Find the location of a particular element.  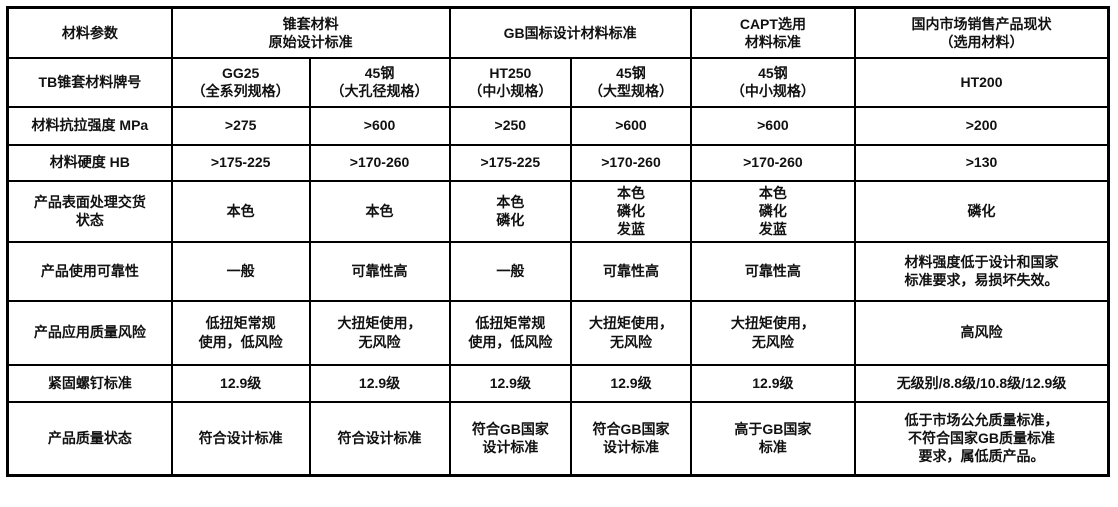

table-cell: 高于GB国家 标准 is located at coordinates (773, 438).